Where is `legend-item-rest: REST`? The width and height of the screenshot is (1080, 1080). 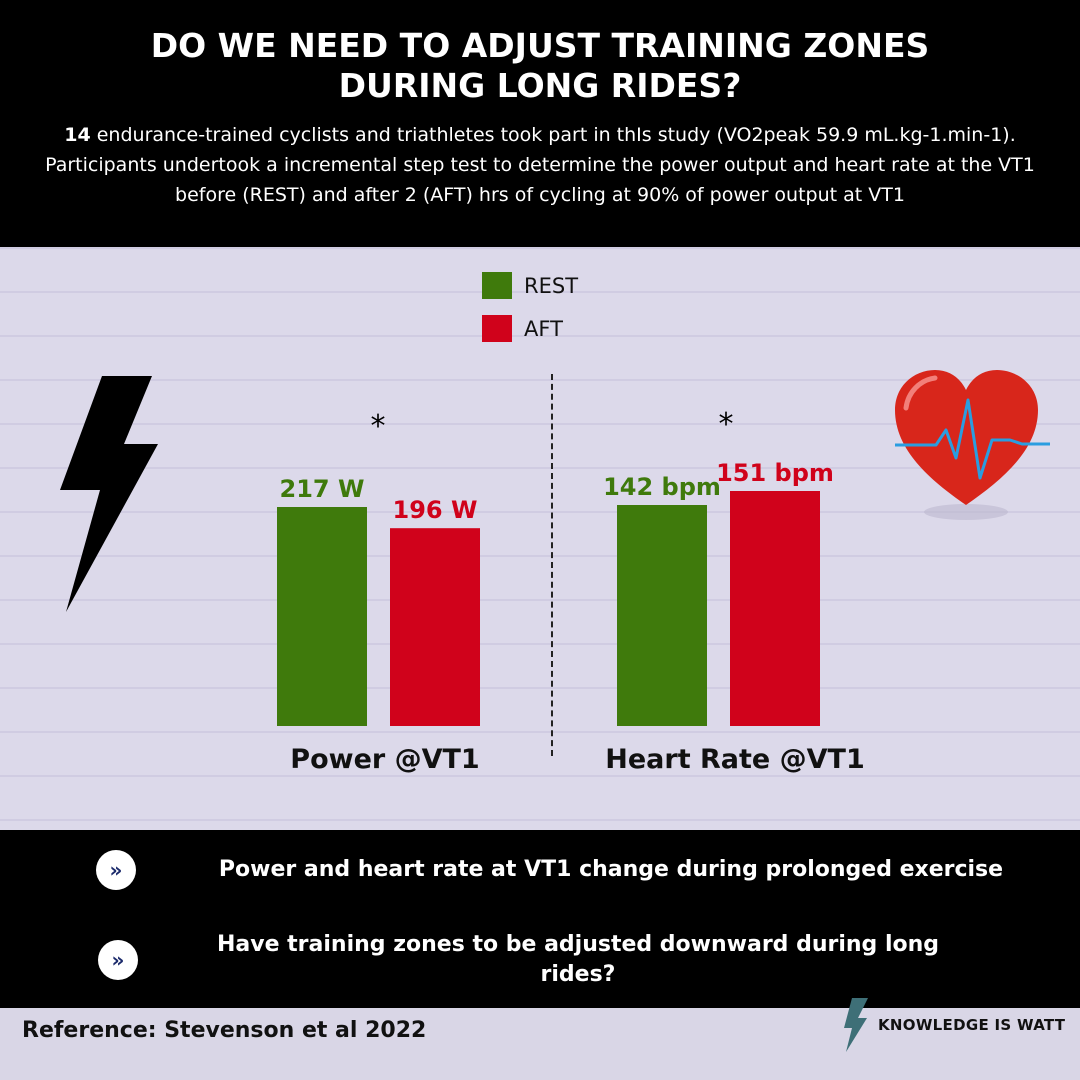
legend-item-rest: REST is located at coordinates (530, 285).